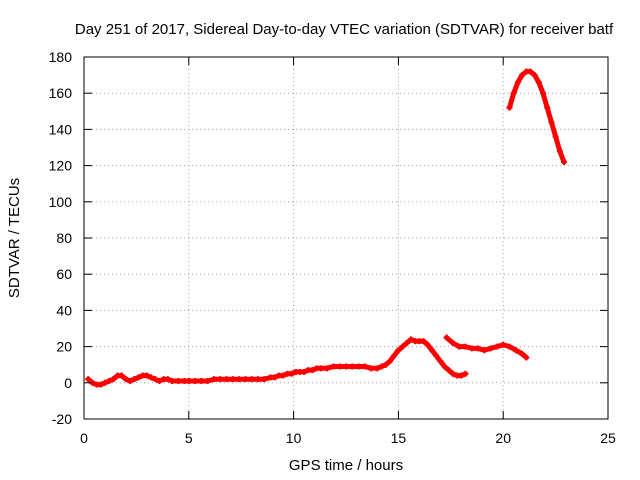  Describe the element at coordinates (294, 438) in the screenshot. I see `x-tick-label: 10` at that location.